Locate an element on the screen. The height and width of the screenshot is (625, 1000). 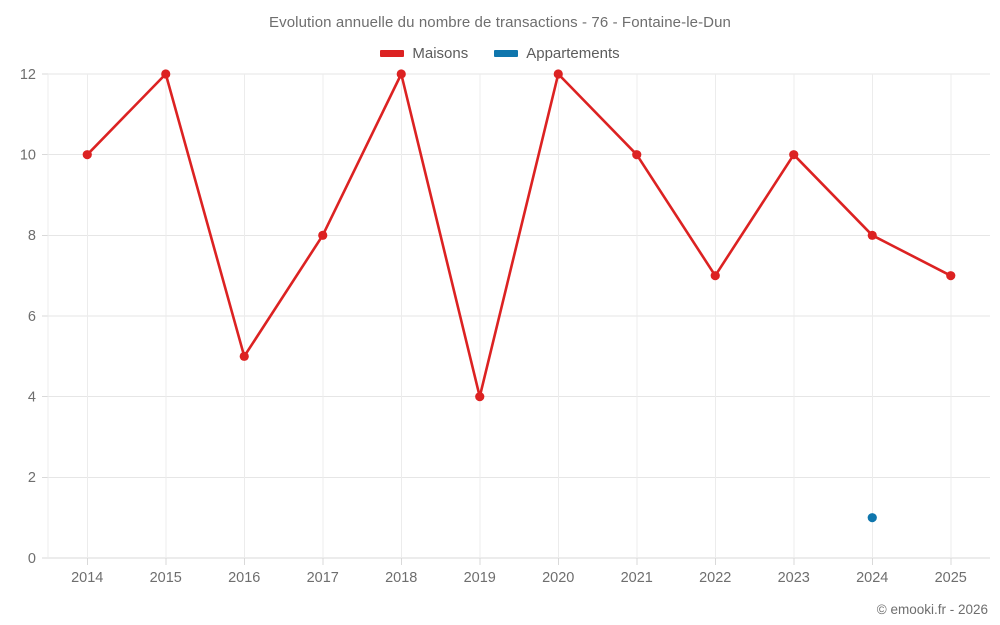
x-tick-label: 2014 is located at coordinates (87, 578).